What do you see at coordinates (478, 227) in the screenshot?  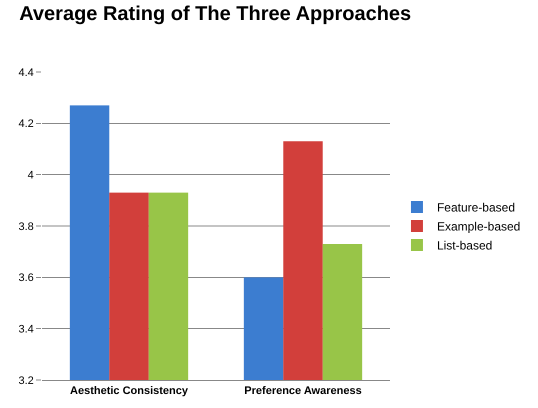 I see `legend-label: Example-based` at bounding box center [478, 227].